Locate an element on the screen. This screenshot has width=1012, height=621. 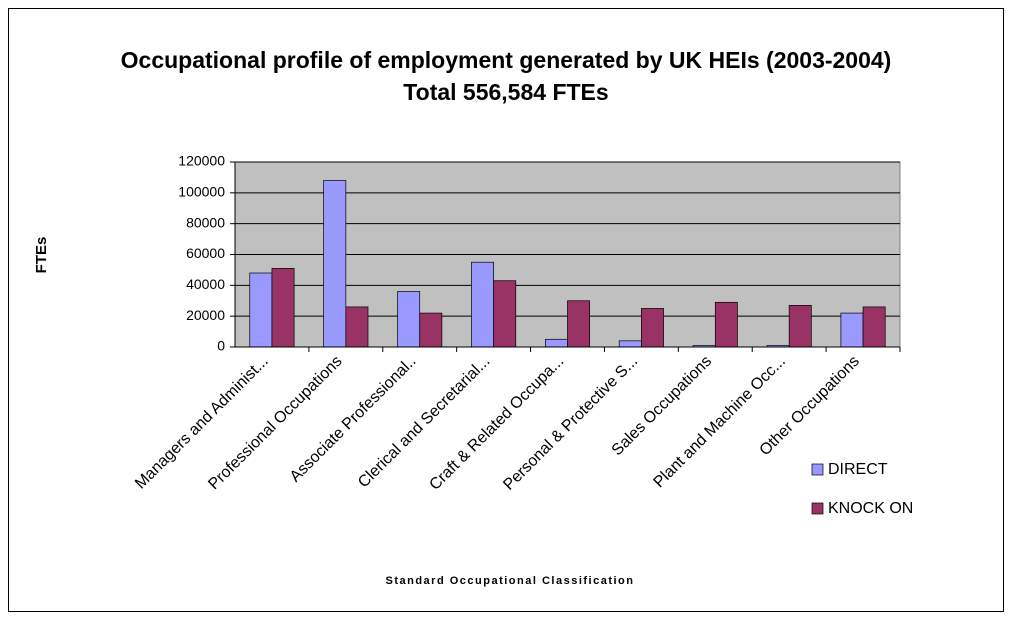
y-tick-label: 120000 is located at coordinates (201, 161).